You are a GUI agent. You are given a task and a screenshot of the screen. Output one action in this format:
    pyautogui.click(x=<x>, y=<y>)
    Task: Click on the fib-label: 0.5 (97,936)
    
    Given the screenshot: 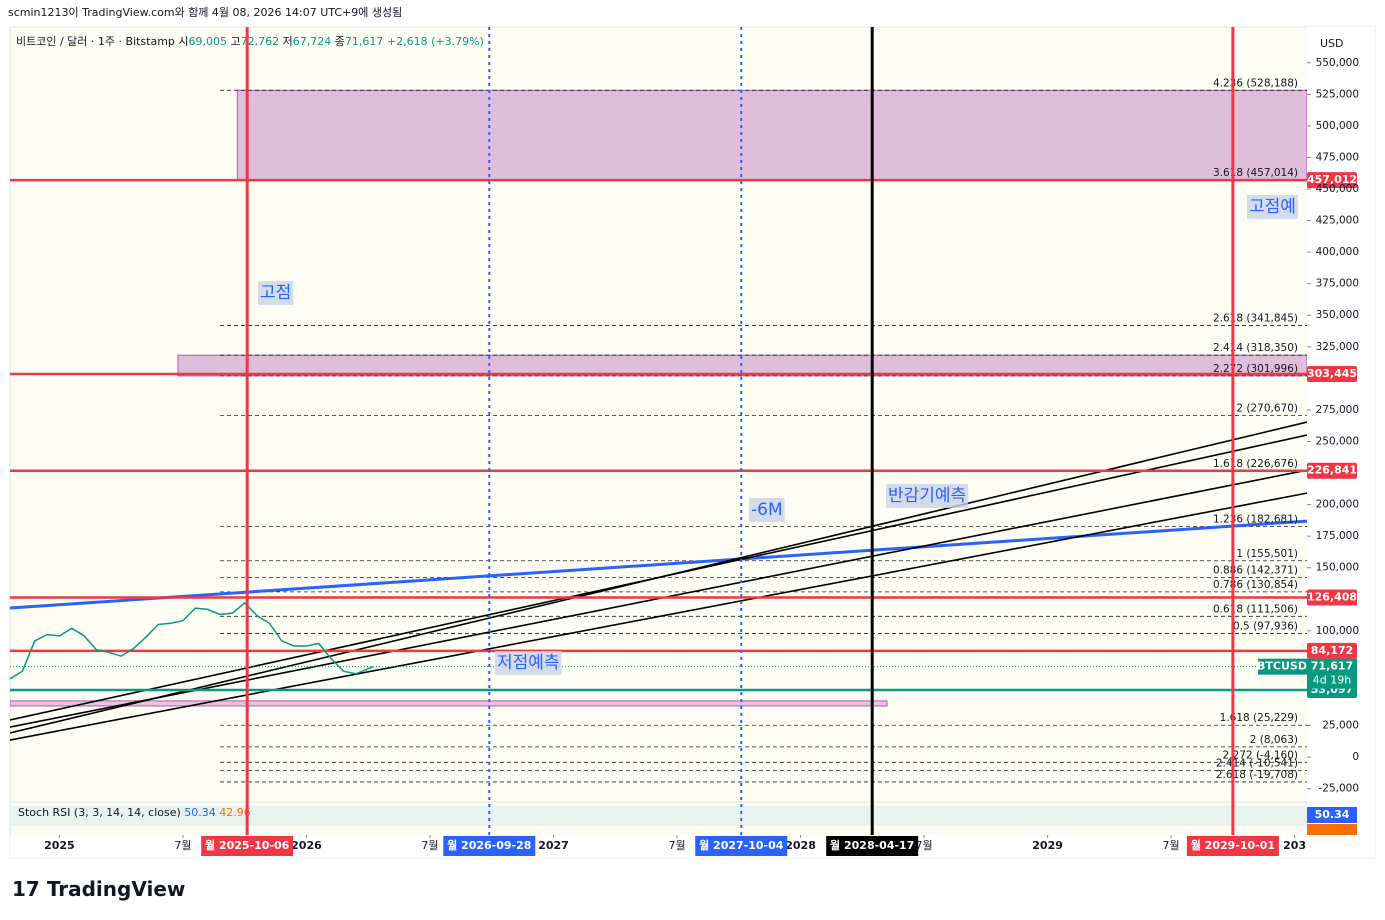 What is the action you would take?
    pyautogui.click(x=1265, y=626)
    